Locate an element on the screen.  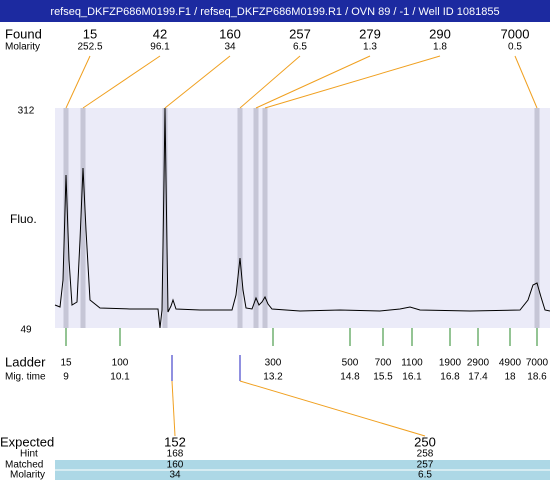
hint-value: 168 is located at coordinates (175, 454).